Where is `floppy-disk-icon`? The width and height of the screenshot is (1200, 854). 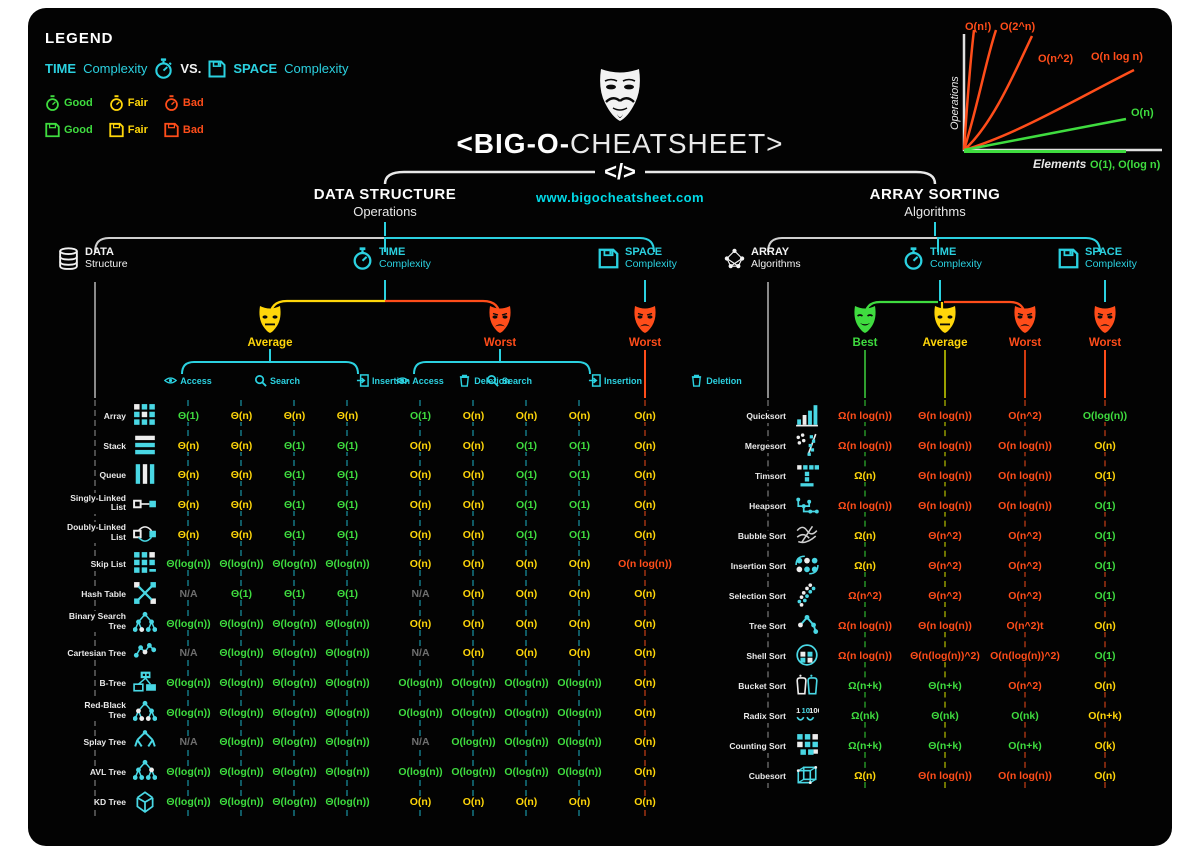 floppy-disk-icon is located at coordinates (217, 68).